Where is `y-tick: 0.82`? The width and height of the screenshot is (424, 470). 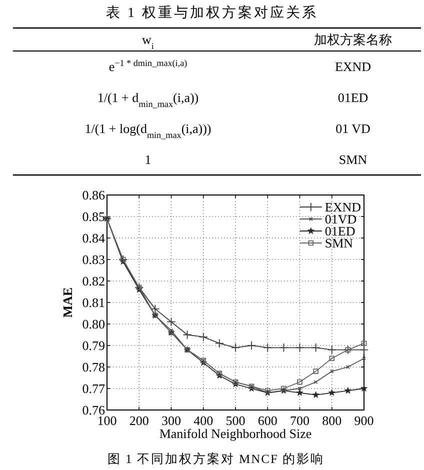
y-tick: 0.82 is located at coordinates (93, 281).